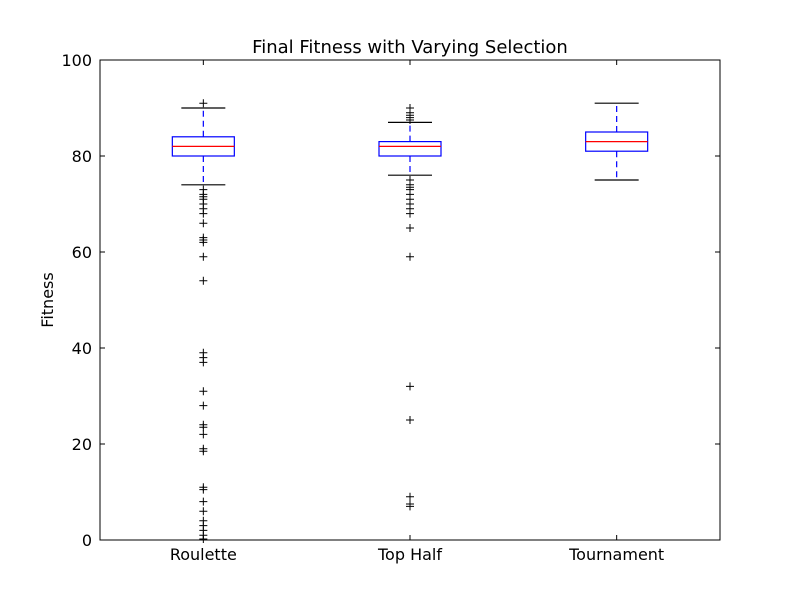 This screenshot has height=600, width=800. What do you see at coordinates (409, 554) in the screenshot?
I see `x-tick-label: Top Half` at bounding box center [409, 554].